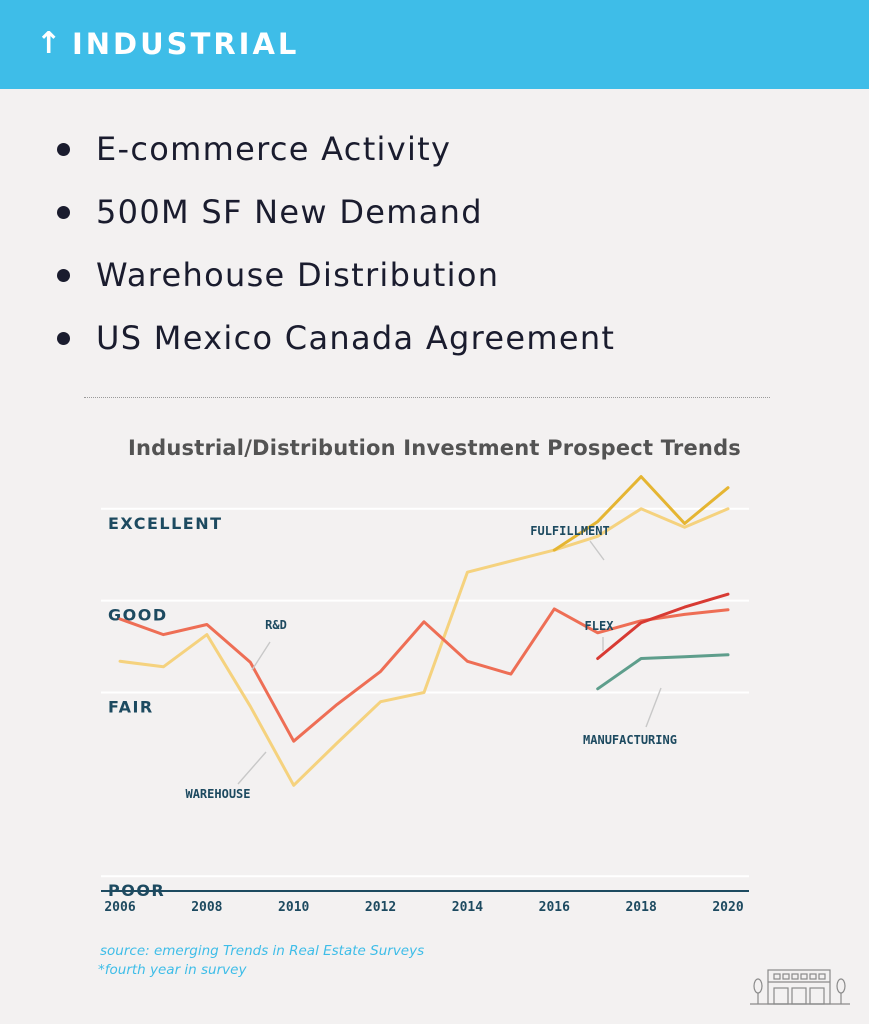 Image resolution: width=869 pixels, height=1024 pixels. I want to click on list-item: US Mexico Canada Agreement, so click(434, 338).